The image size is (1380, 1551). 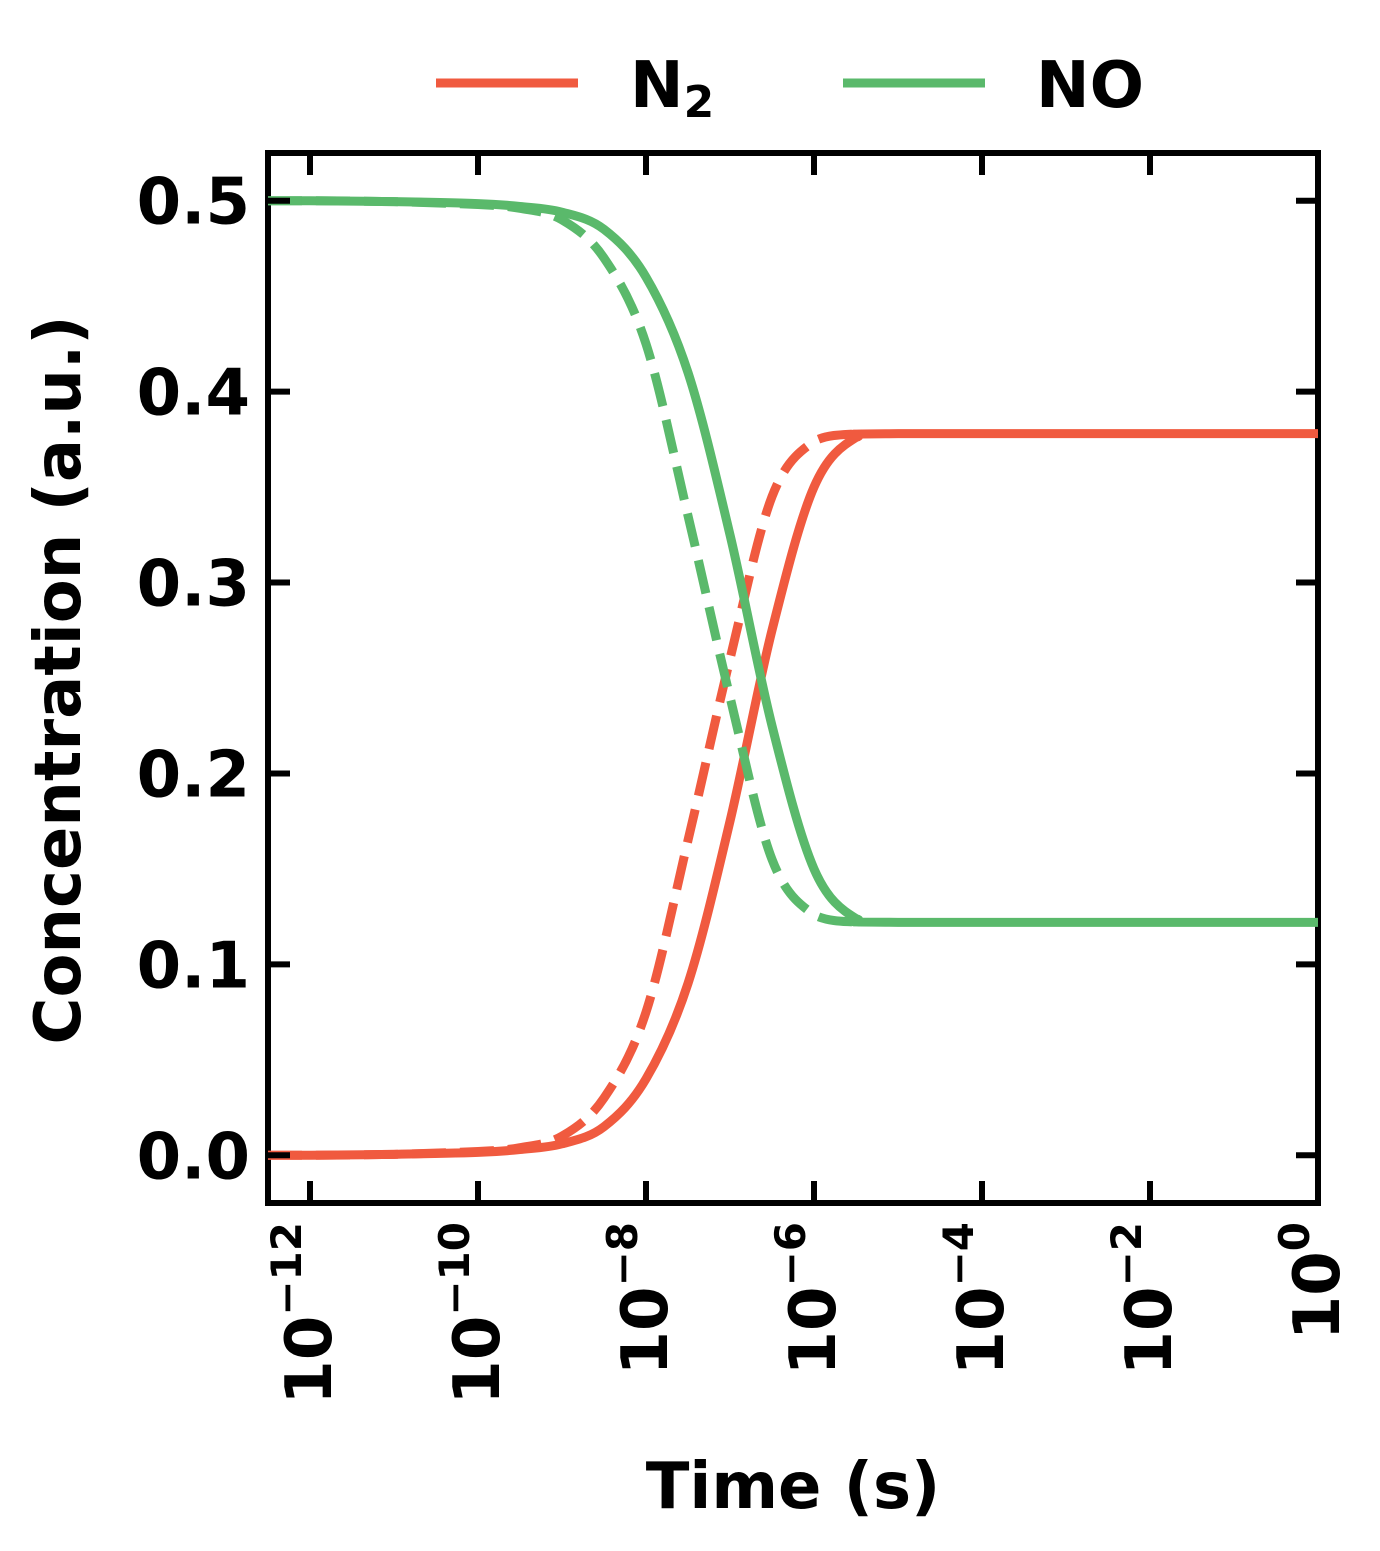 What do you see at coordinates (193, 394) in the screenshot?
I see `y-tick-label: 0.4` at bounding box center [193, 394].